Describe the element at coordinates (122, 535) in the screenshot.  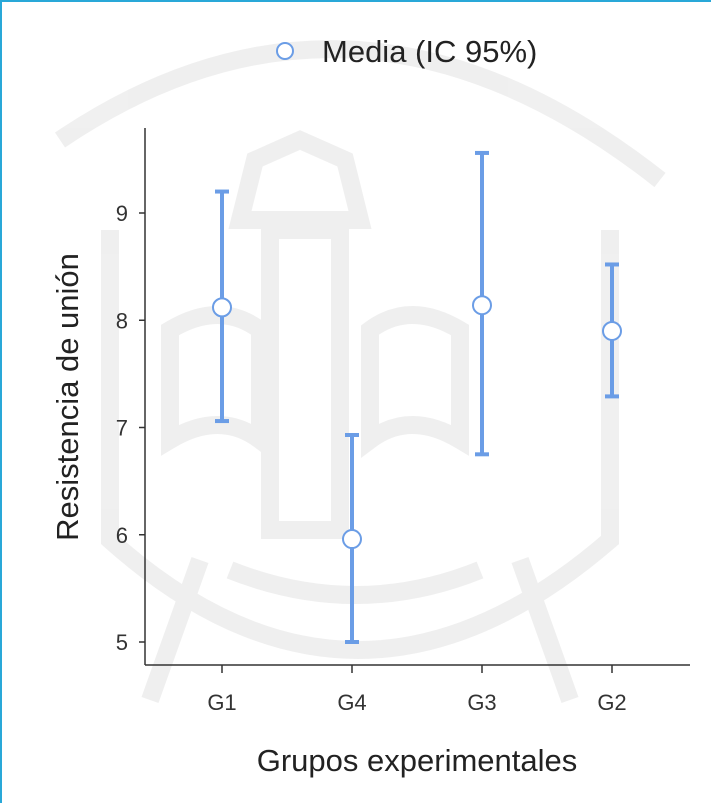
I see `y-tick-label: 6` at that location.